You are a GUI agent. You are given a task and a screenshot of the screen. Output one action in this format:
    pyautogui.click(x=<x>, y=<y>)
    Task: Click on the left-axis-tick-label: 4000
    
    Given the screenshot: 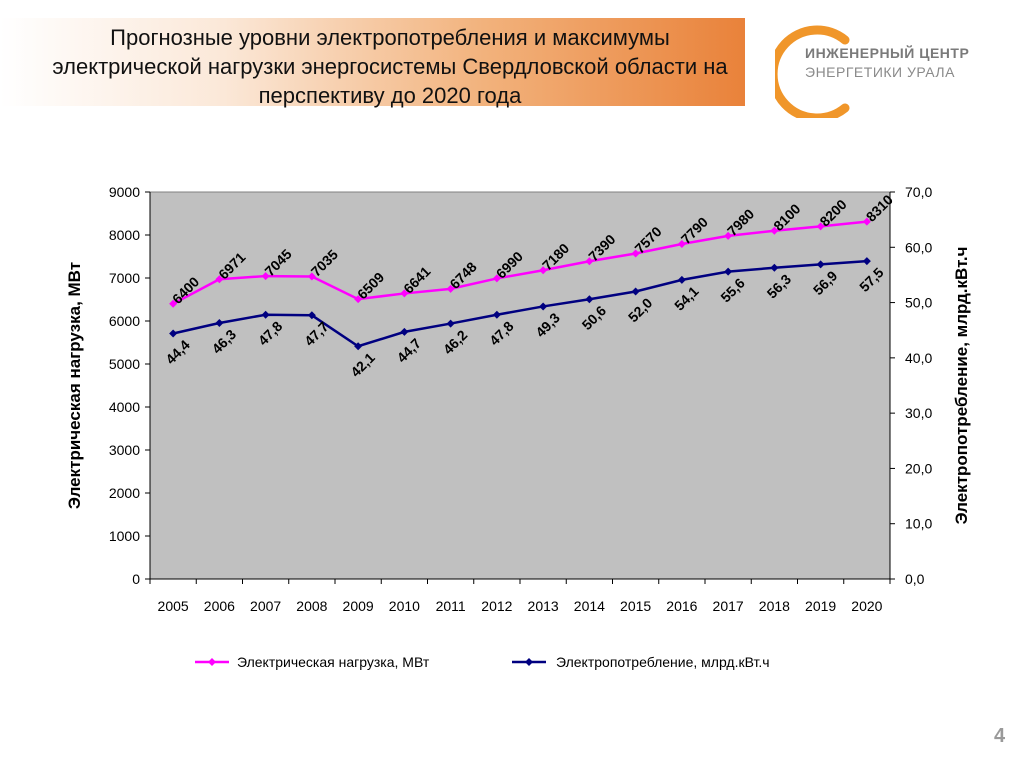 What is the action you would take?
    pyautogui.click(x=124, y=407)
    